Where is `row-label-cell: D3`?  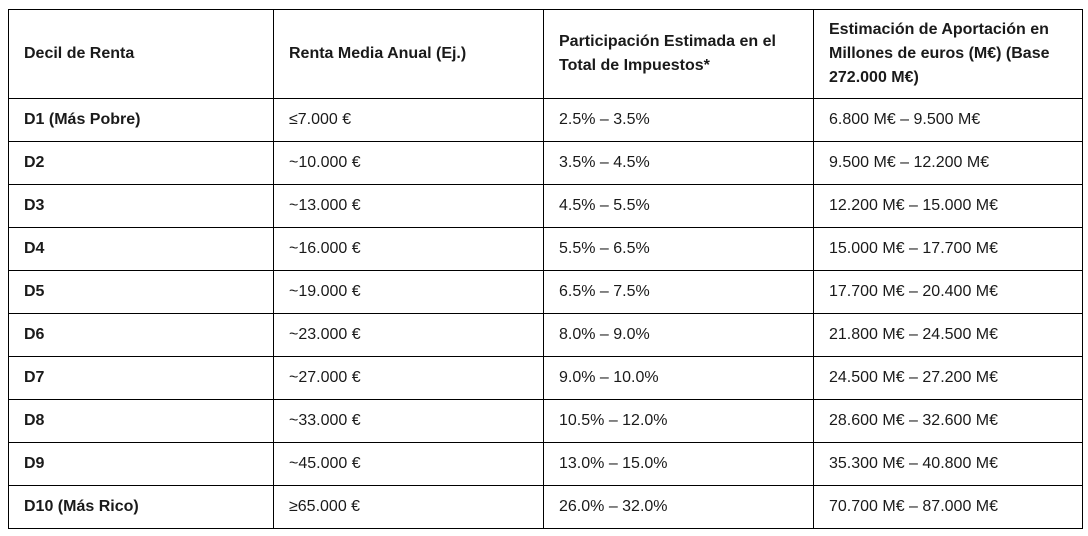
row-label-cell: D3 is located at coordinates (141, 206).